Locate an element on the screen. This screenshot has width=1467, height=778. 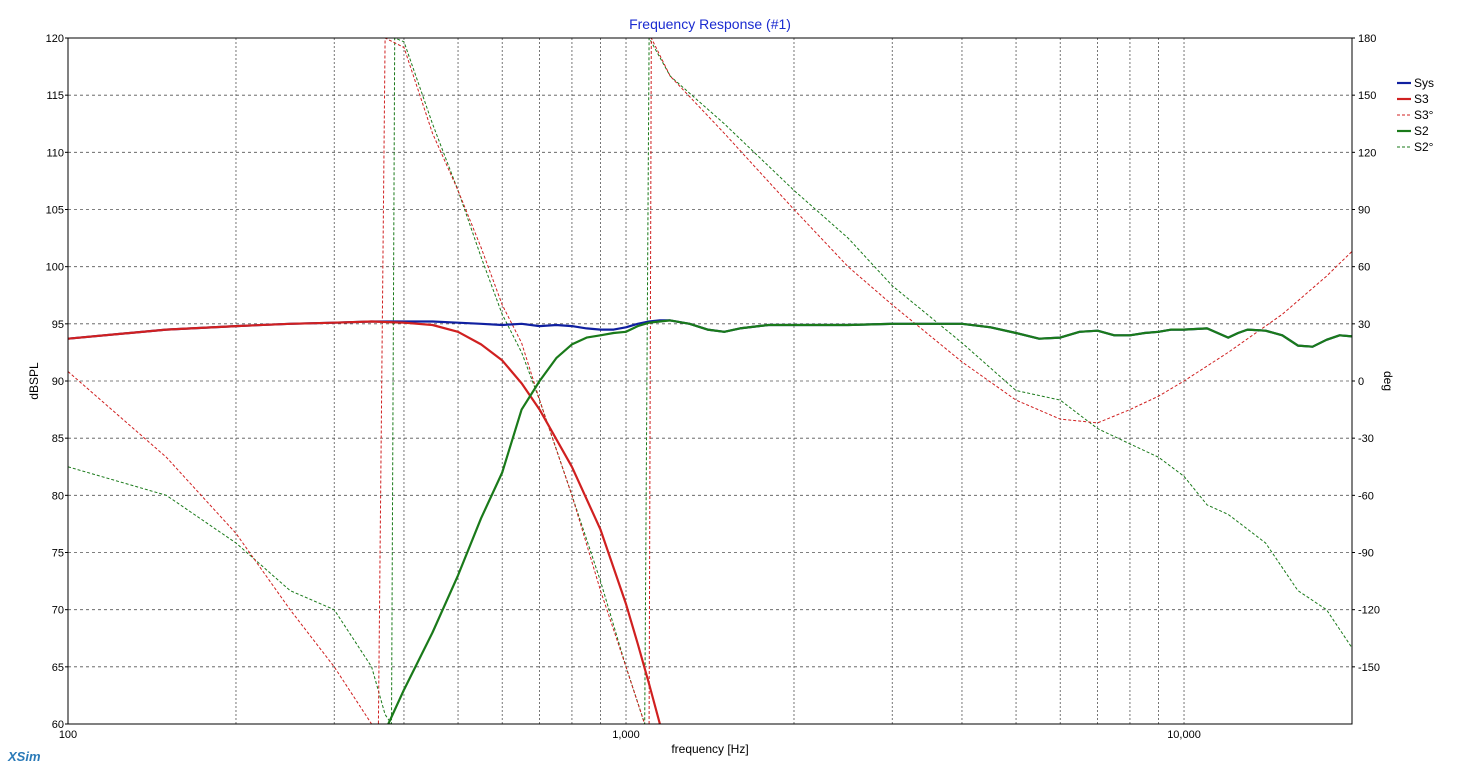
x-axis-label: frequency [Hz] is located at coordinates (709, 749).